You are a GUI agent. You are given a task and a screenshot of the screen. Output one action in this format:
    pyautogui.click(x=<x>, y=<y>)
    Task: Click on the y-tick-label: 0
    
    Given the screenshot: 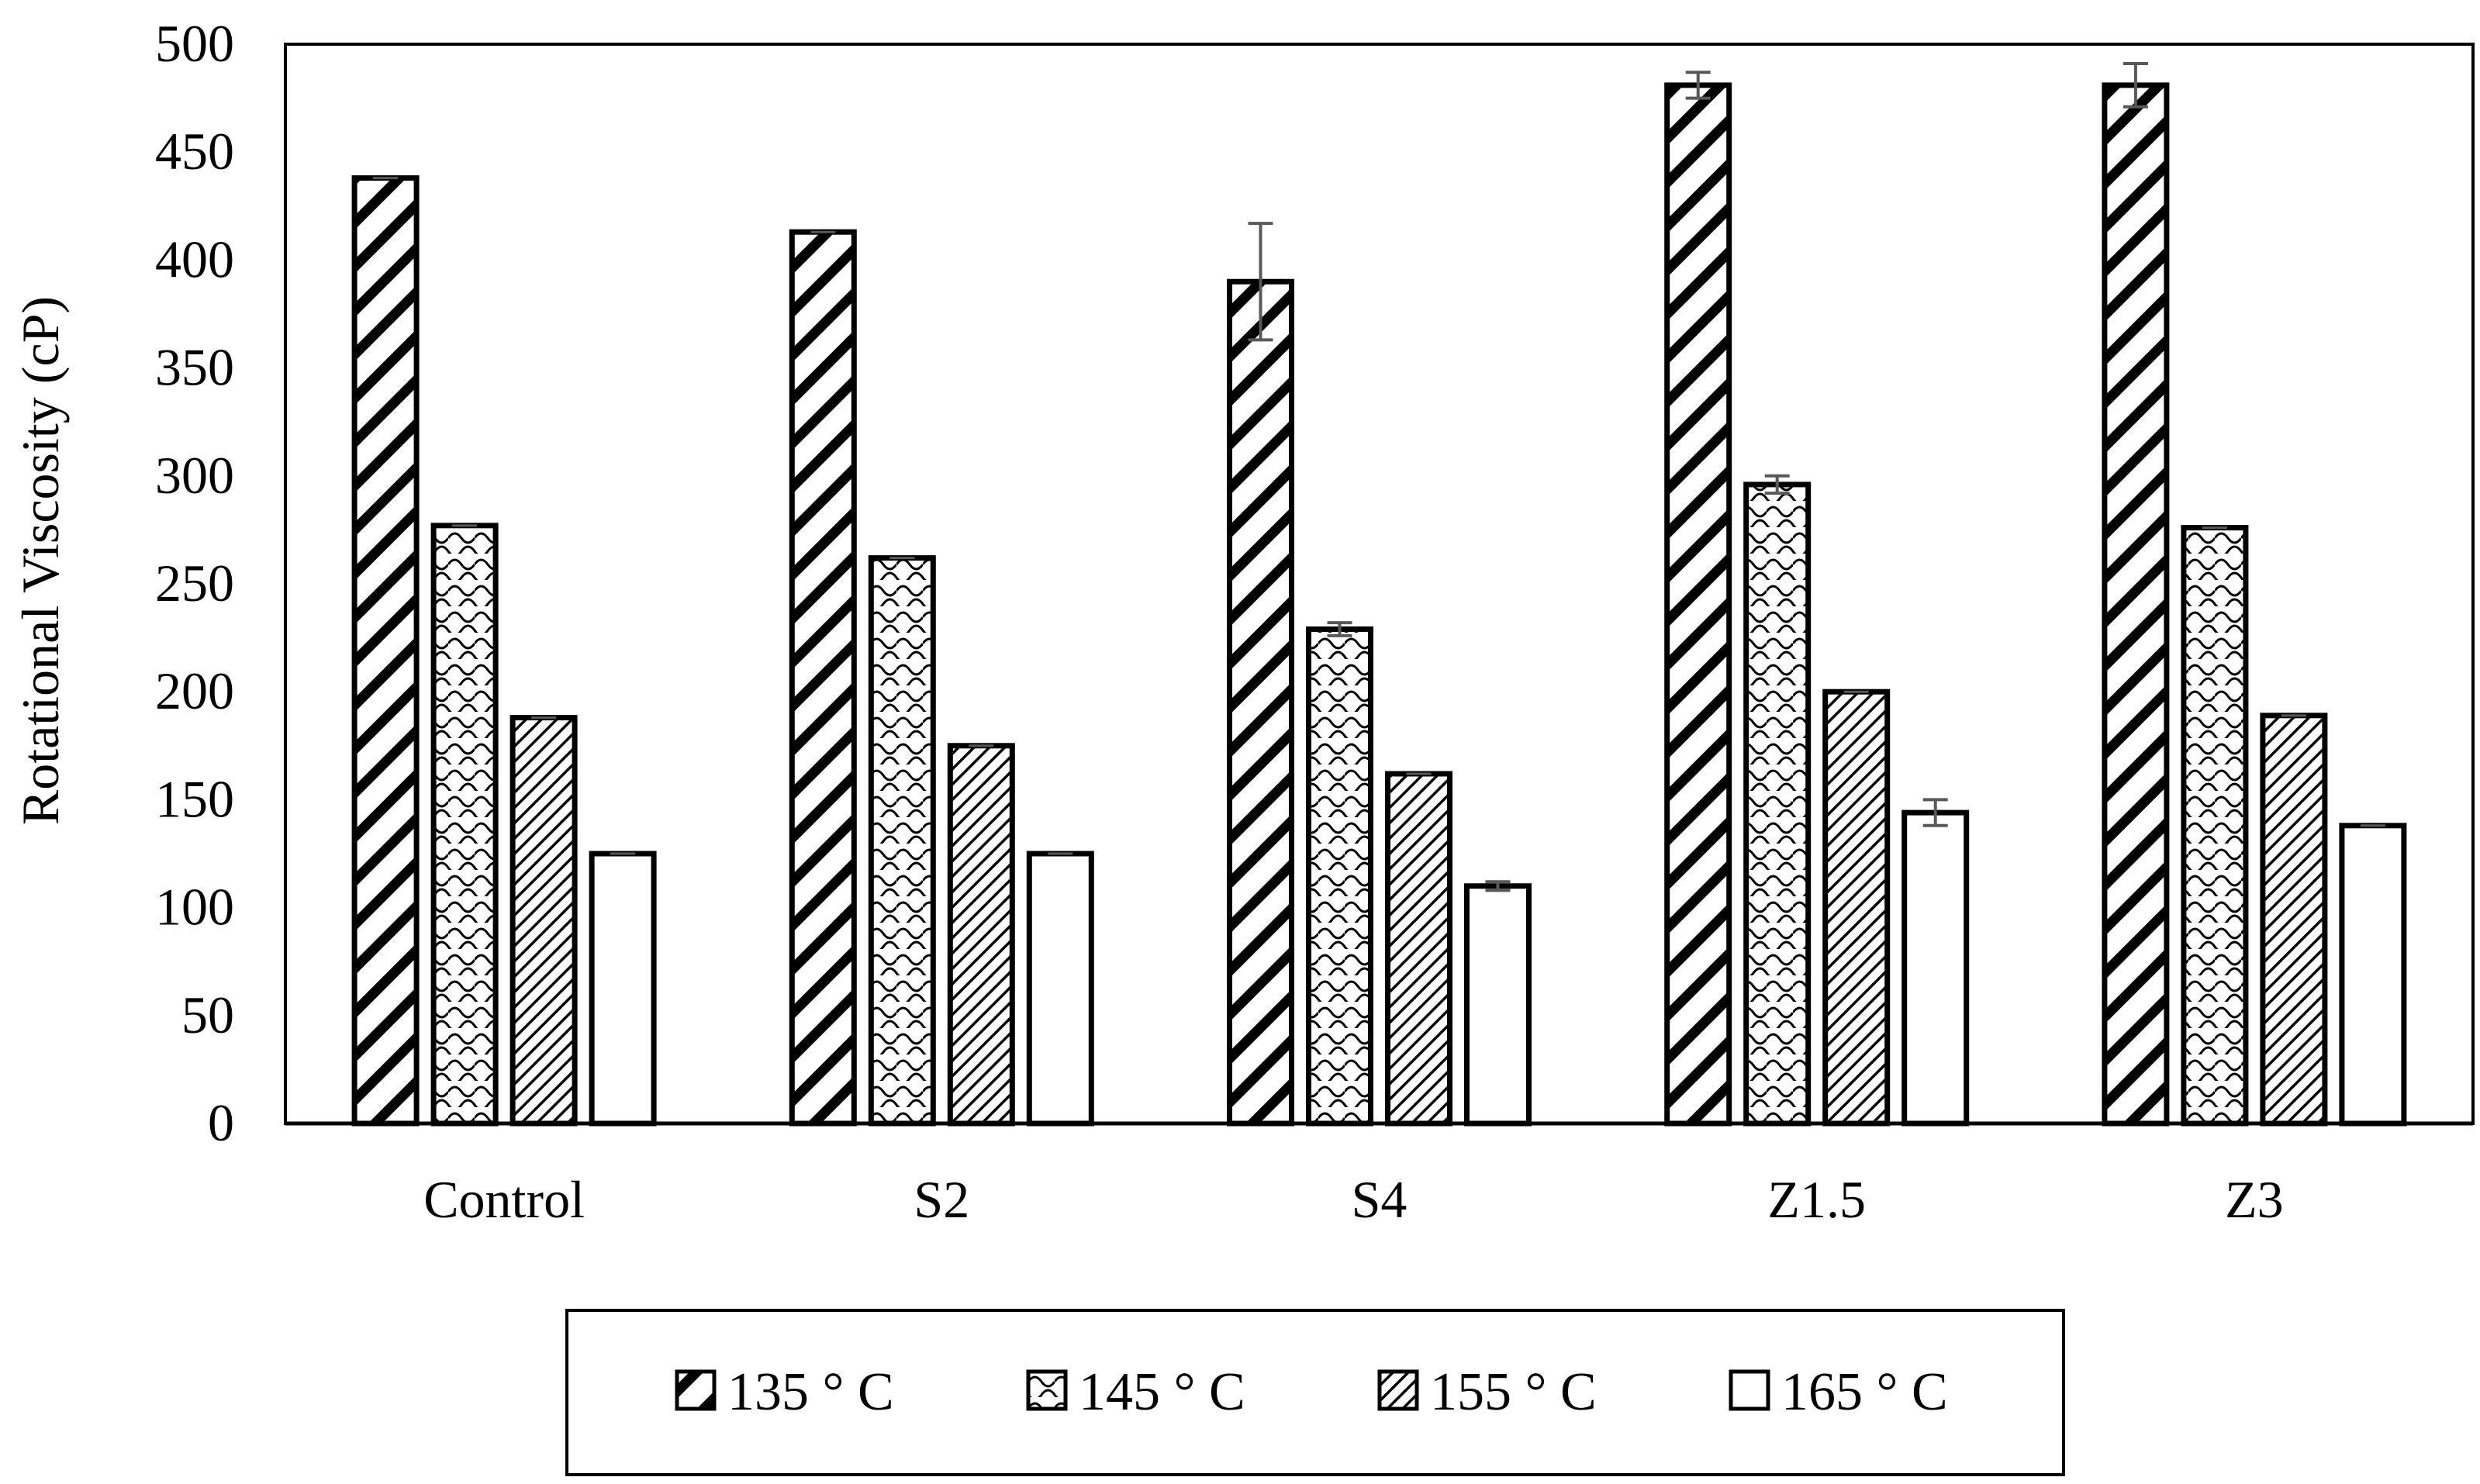 What is the action you would take?
    pyautogui.click(x=221, y=1123)
    